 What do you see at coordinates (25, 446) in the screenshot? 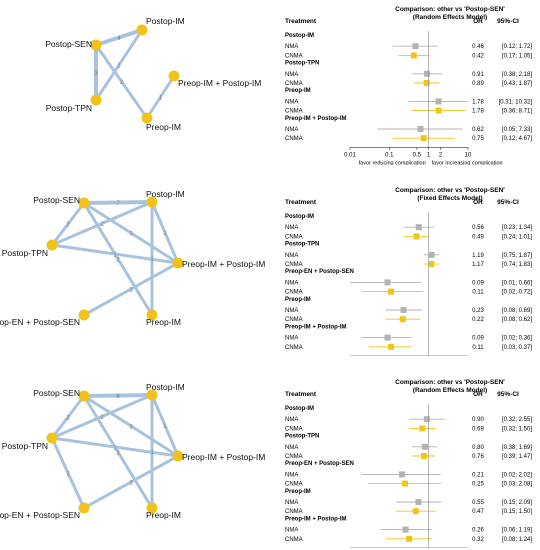
I see `network-node-label: Postop-TPN` at bounding box center [25, 446].